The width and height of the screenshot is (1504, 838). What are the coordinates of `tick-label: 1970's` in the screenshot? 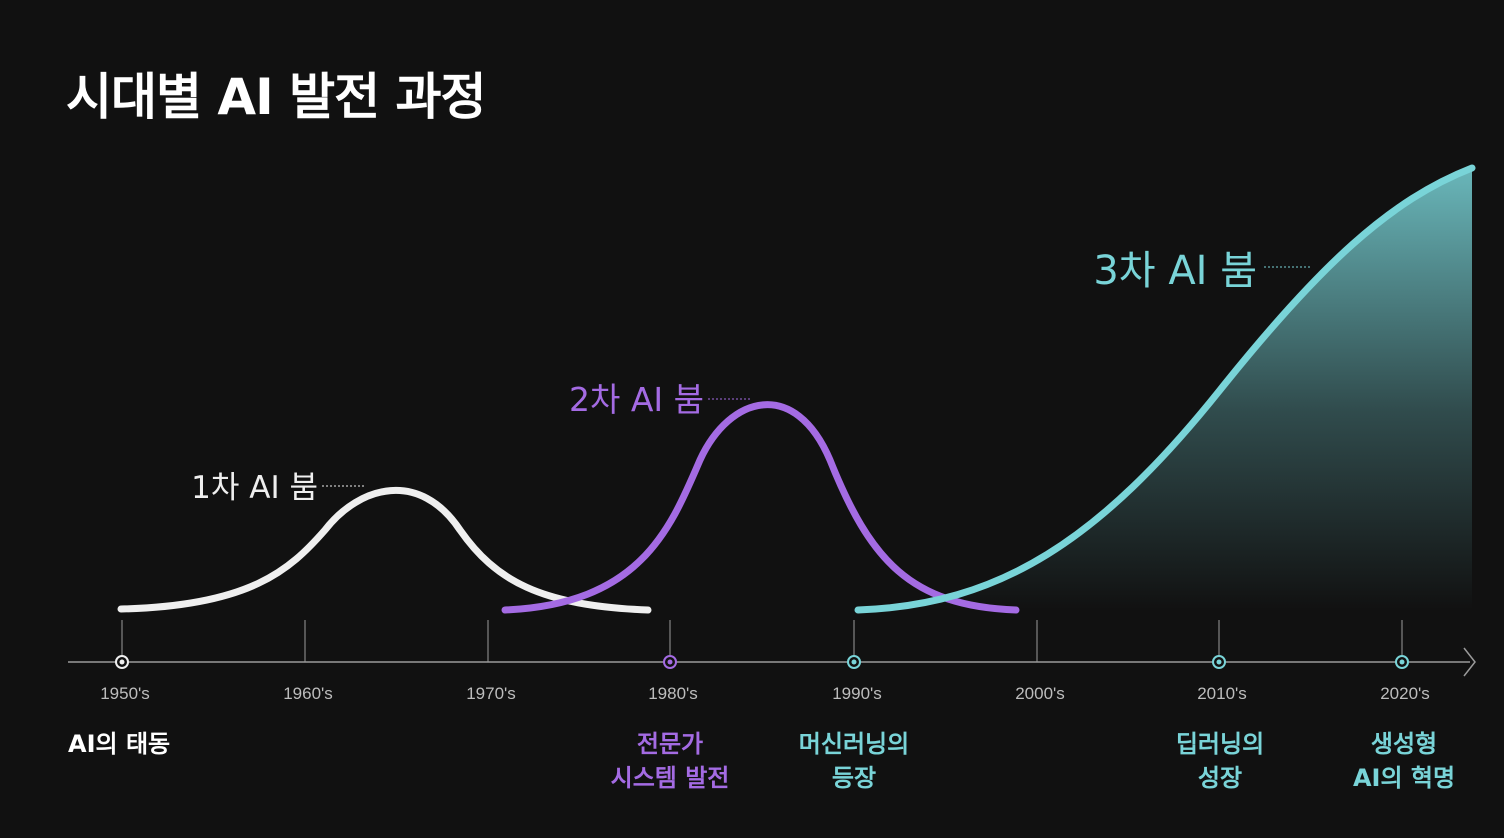 It's located at (491, 693).